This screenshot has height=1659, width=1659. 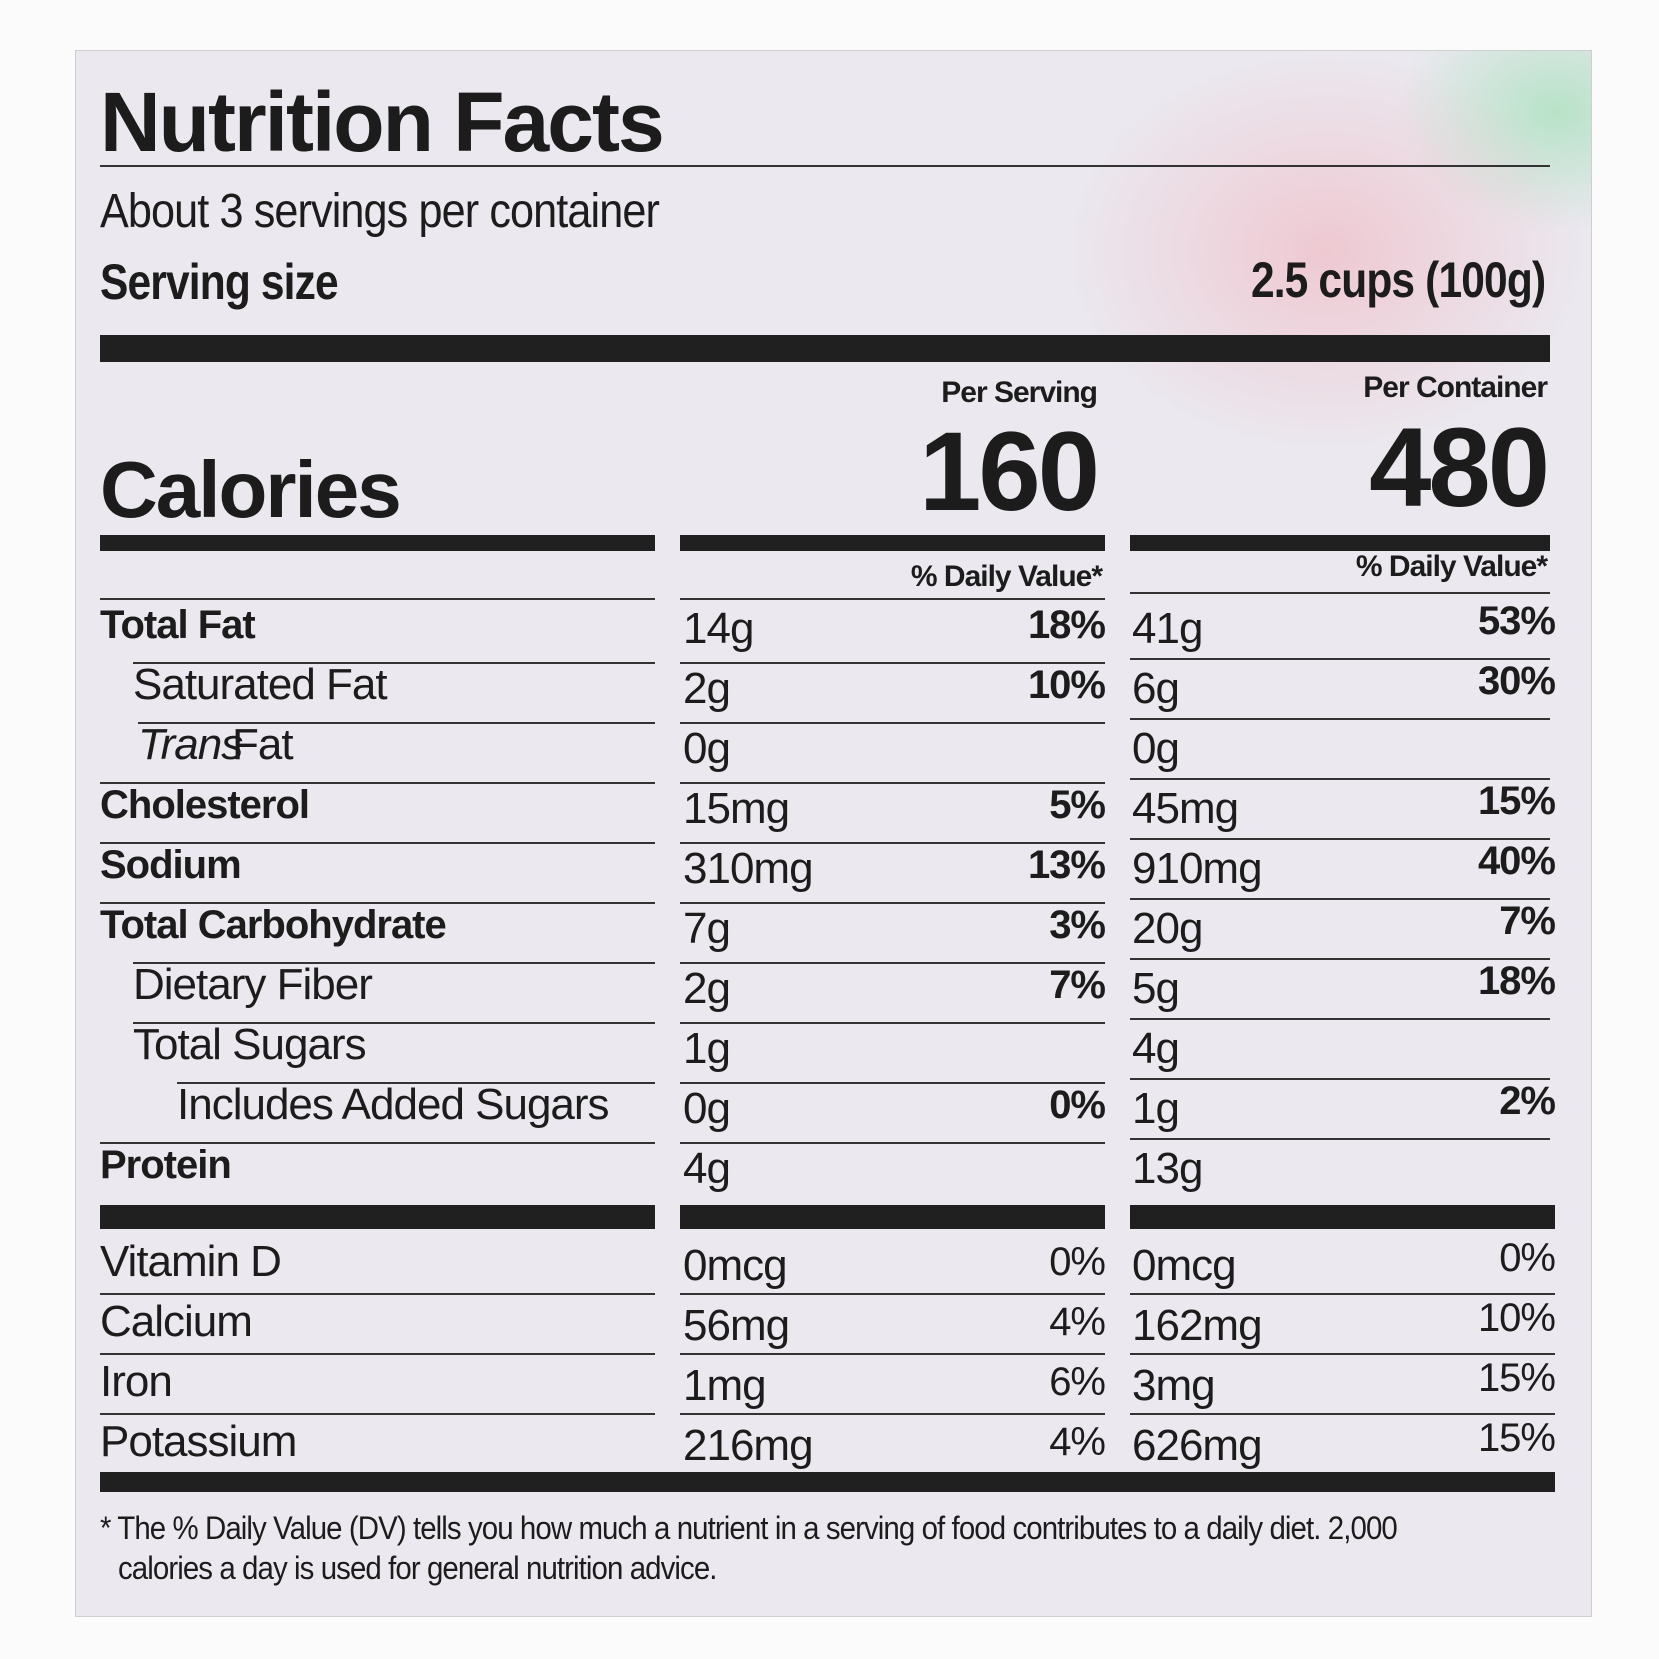 I want to click on serving-dv: 0%, so click(x=1077, y=1105).